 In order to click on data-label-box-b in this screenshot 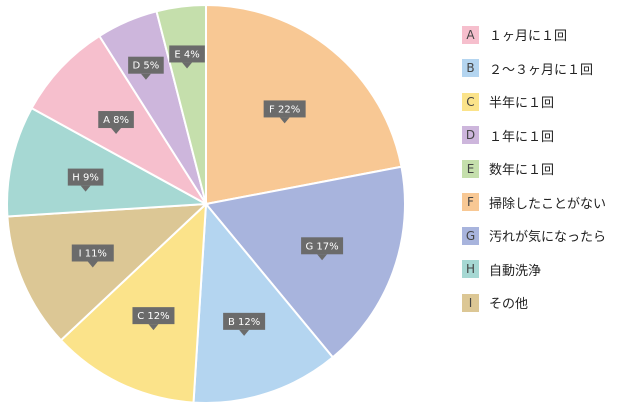, I will do `click(244, 321)`.